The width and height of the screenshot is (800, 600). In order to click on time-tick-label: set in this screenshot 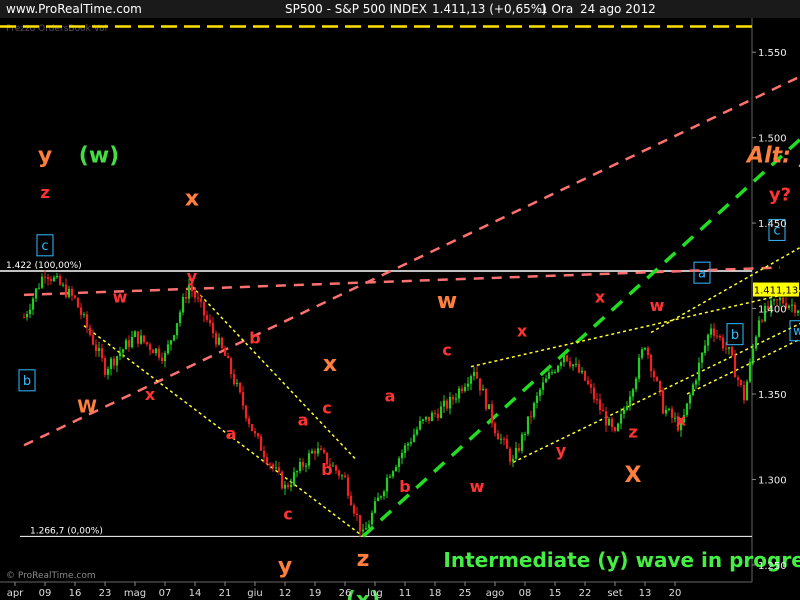, I will do `click(614, 593)`.